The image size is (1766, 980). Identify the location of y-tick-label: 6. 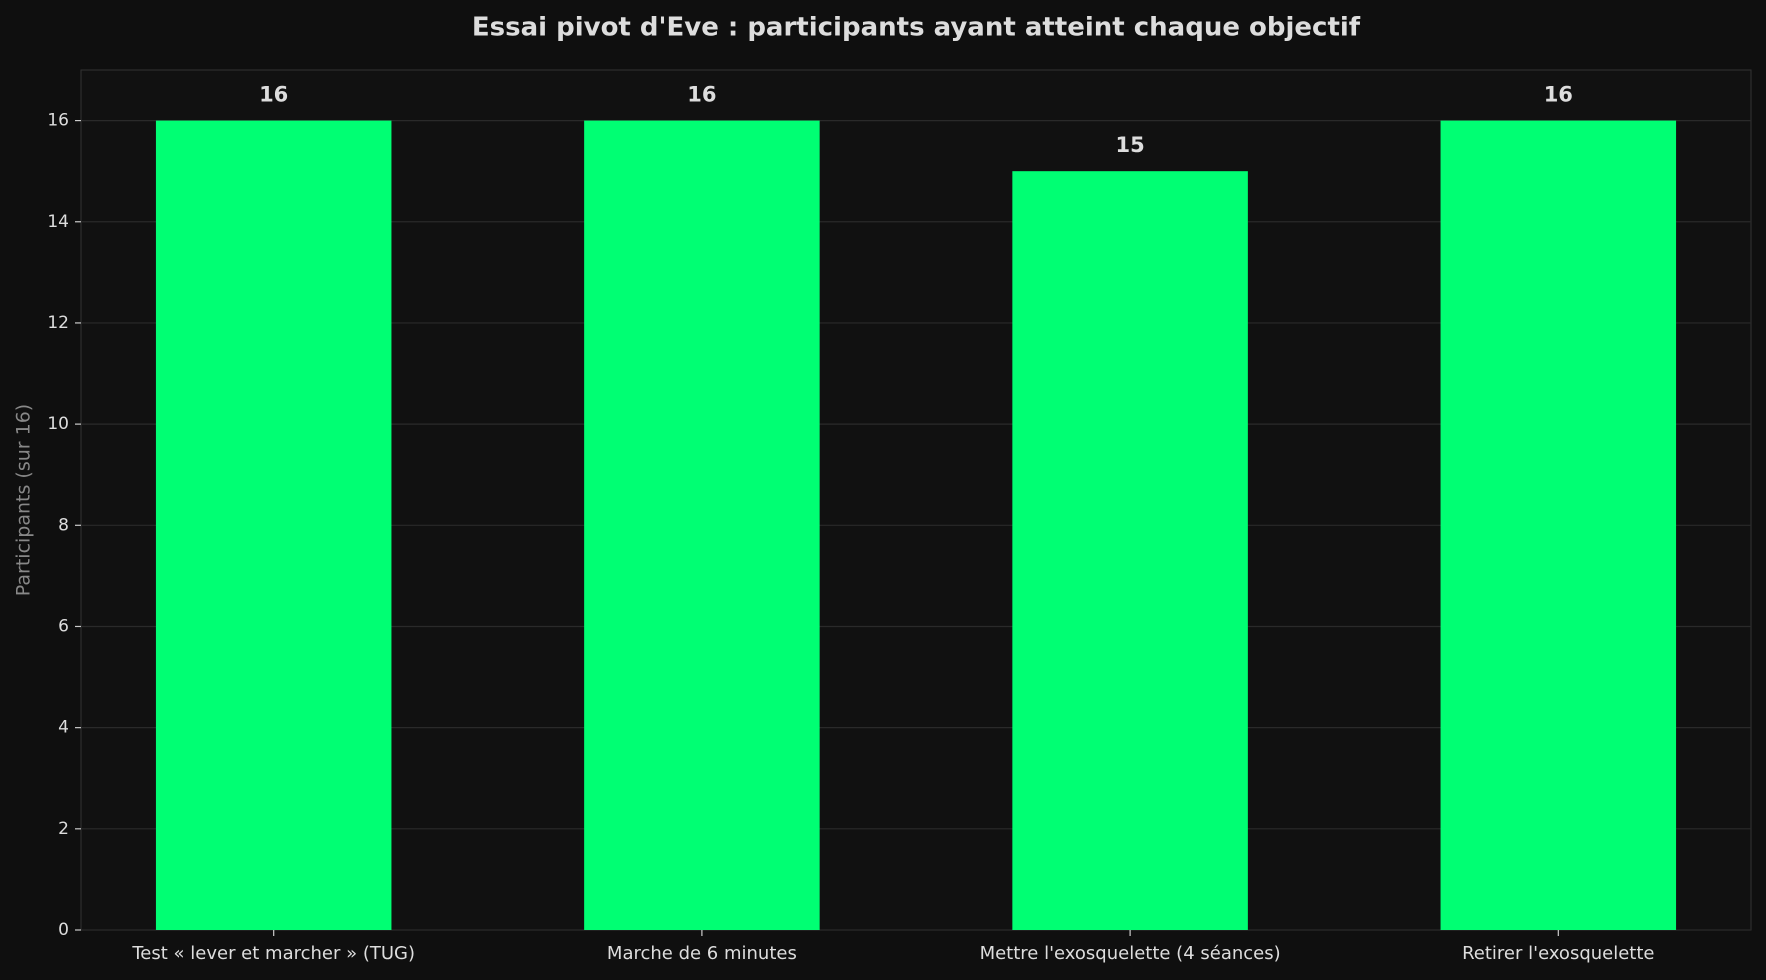
(63, 626).